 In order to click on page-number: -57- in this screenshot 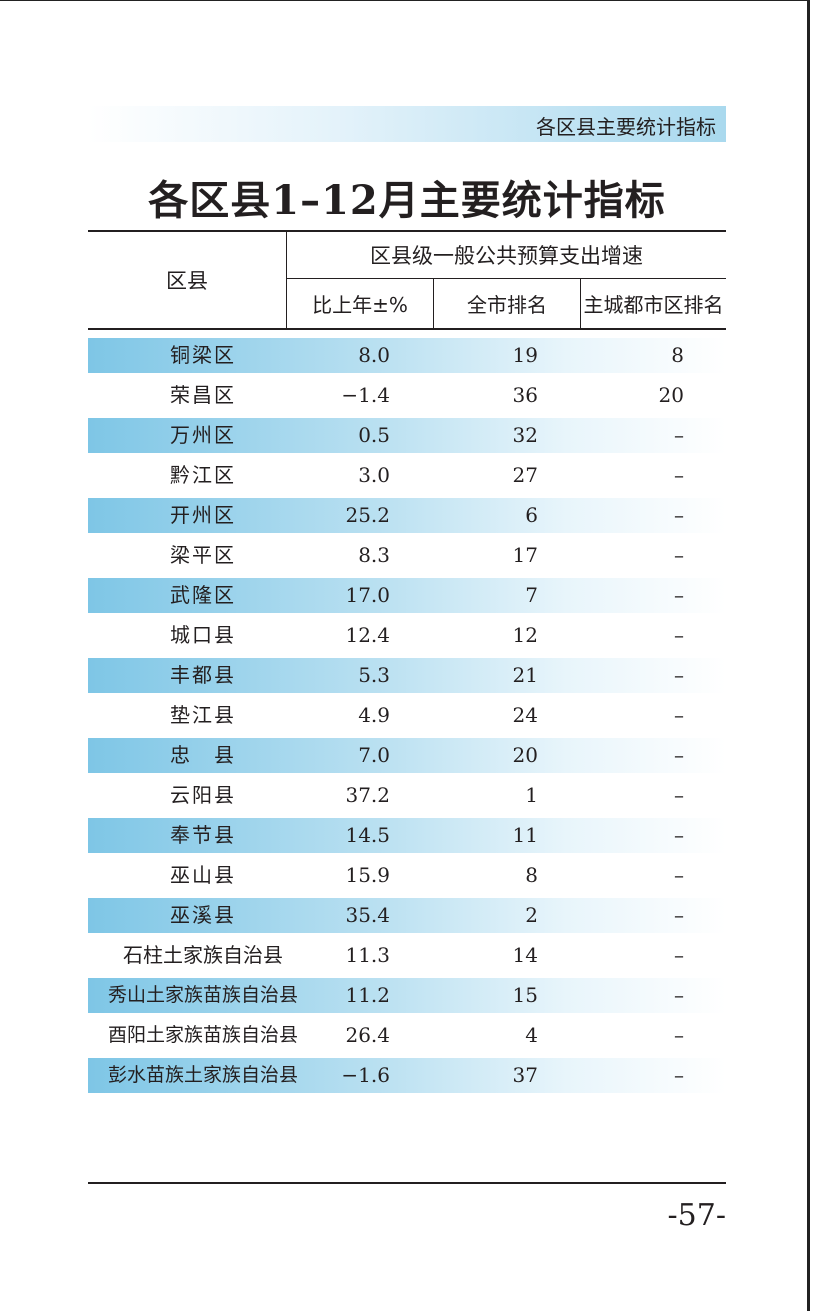, I will do `click(696, 1215)`.